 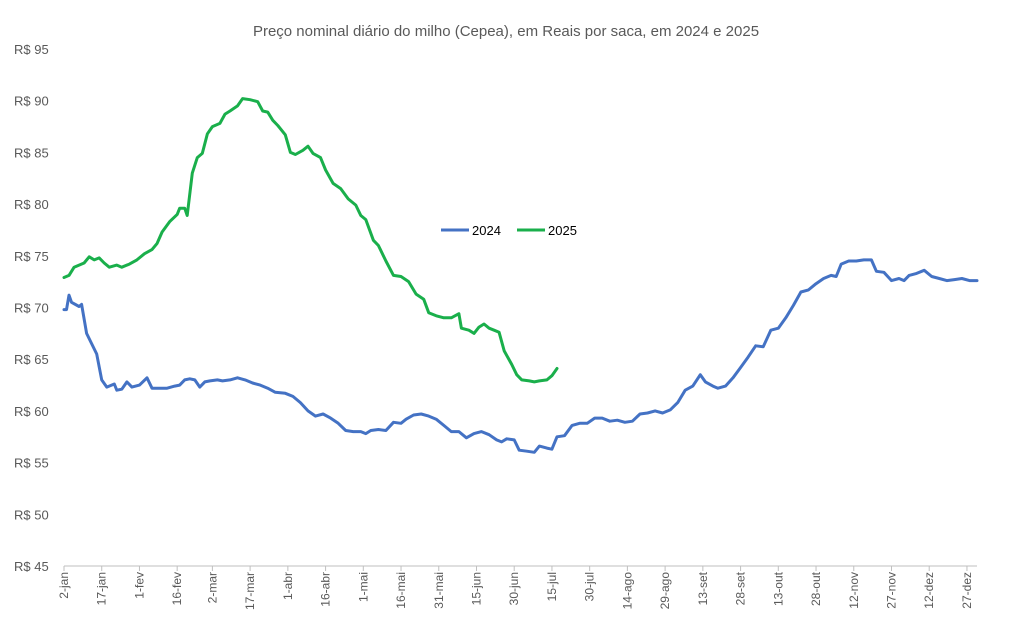 I want to click on x-tick-label: 27-nov, so click(x=891, y=590).